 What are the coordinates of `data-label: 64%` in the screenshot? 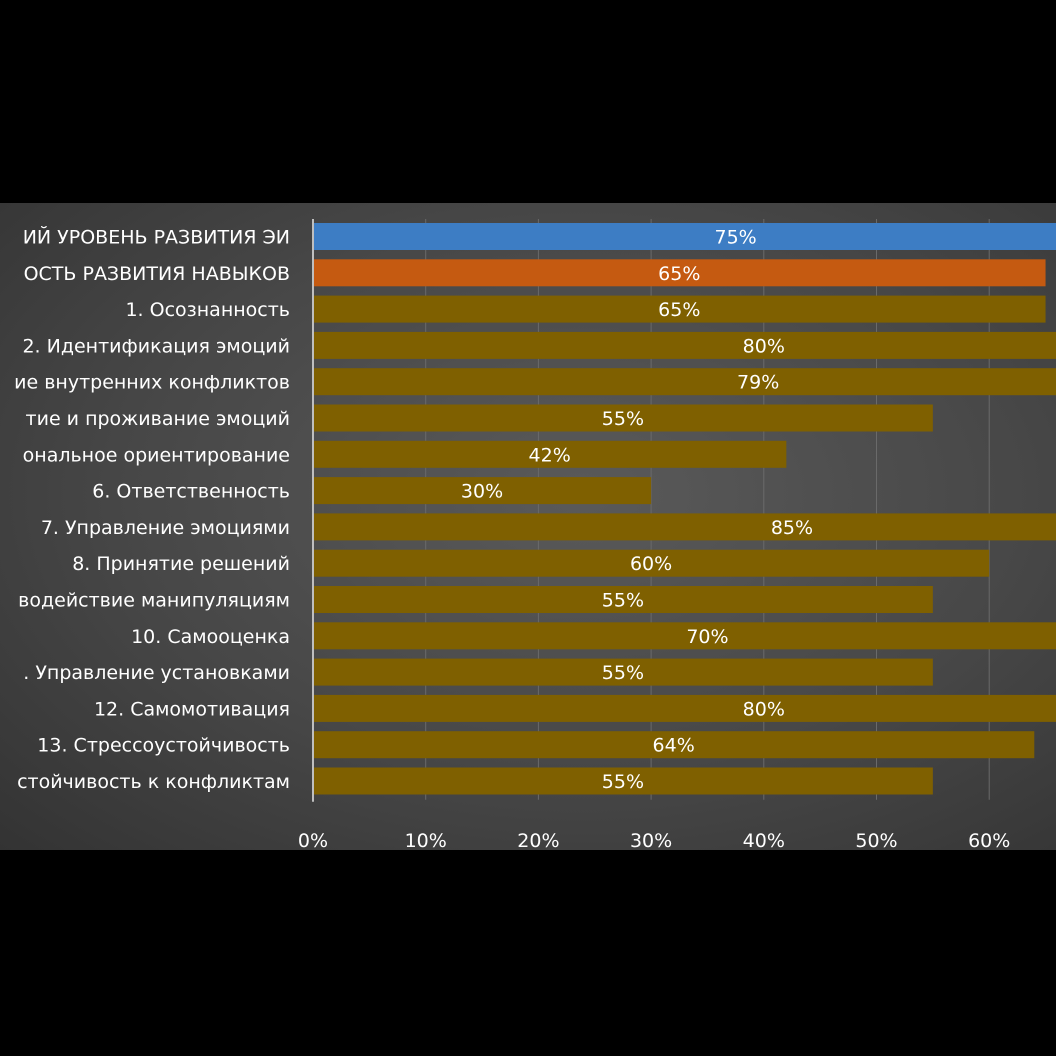 It's located at (674, 746).